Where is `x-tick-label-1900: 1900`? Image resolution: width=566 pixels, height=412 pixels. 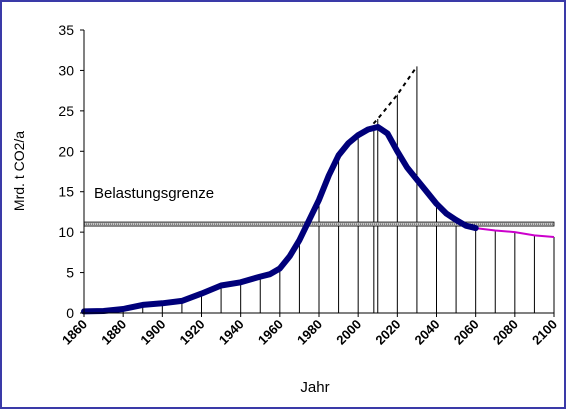
x-tick-label-1900: 1900 is located at coordinates (152, 332).